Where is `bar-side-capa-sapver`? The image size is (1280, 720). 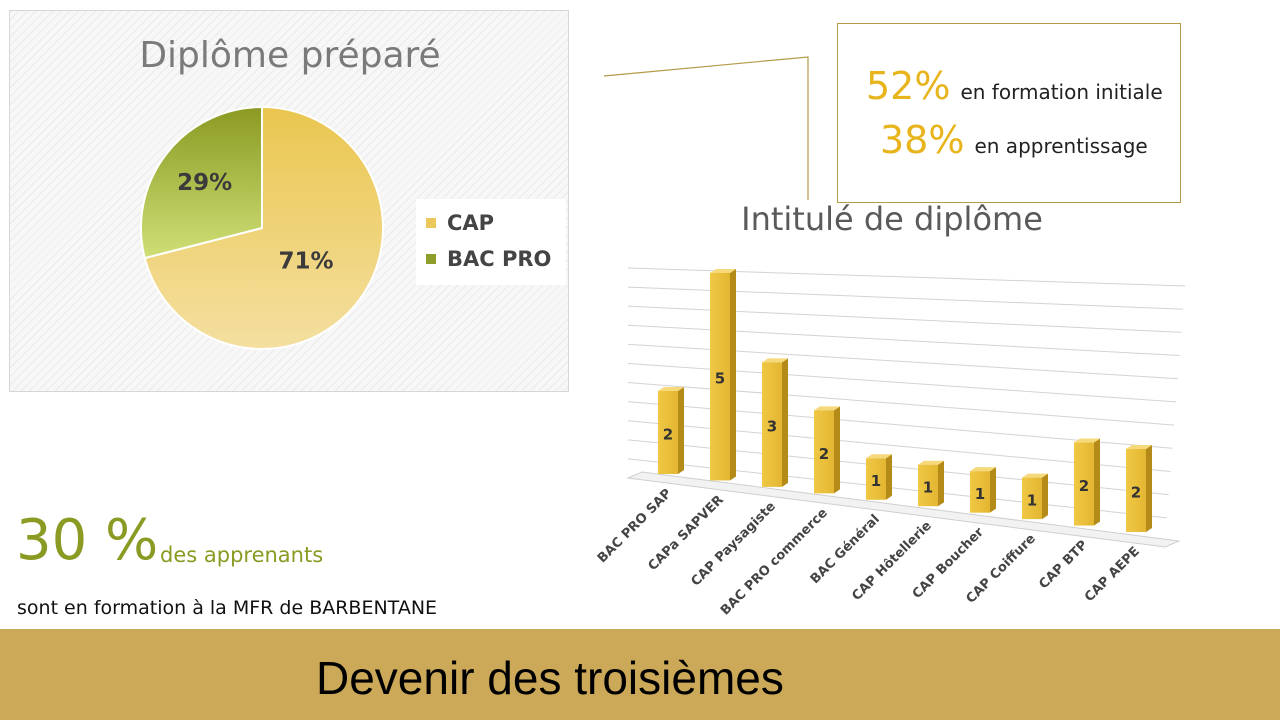 bar-side-capa-sapver is located at coordinates (733, 374).